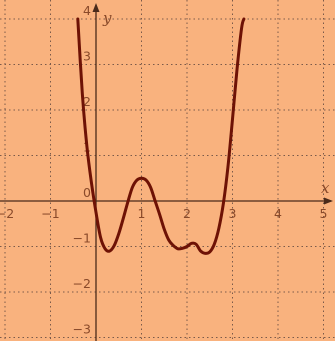  Describe the element at coordinates (82, 329) in the screenshot. I see `y-tick-label: −3` at that location.